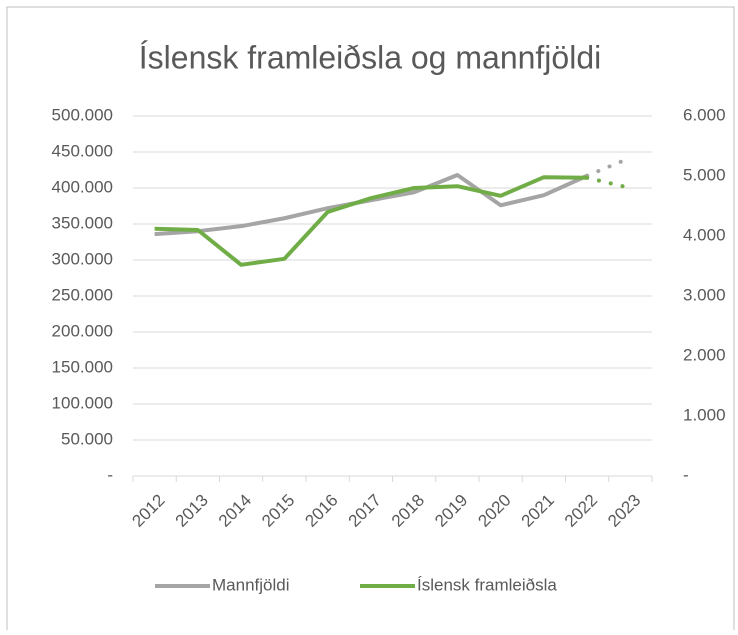 The image size is (738, 635). What do you see at coordinates (87, 438) in the screenshot?
I see `y-tick-label: 50.000` at bounding box center [87, 438].